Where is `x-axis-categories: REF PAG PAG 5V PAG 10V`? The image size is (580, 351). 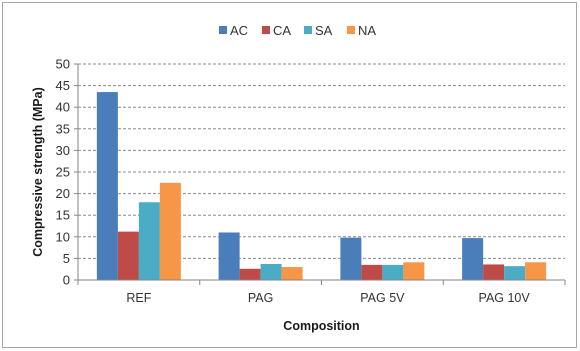
x-axis-categories: REF PAG PAG 5V PAG 10V is located at coordinates (328, 298).